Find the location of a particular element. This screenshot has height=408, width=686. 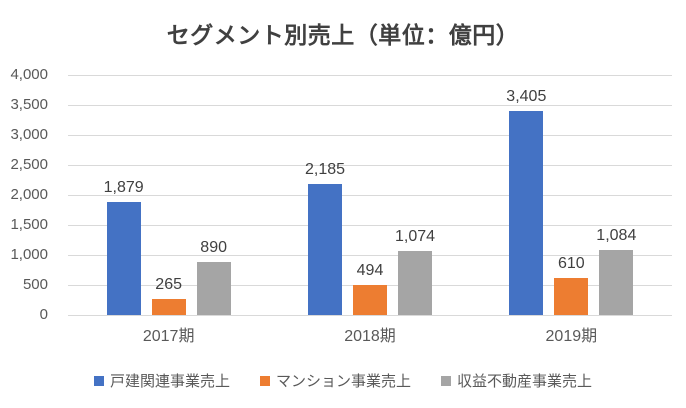

bar-series1-cat2 is located at coordinates (325, 249).